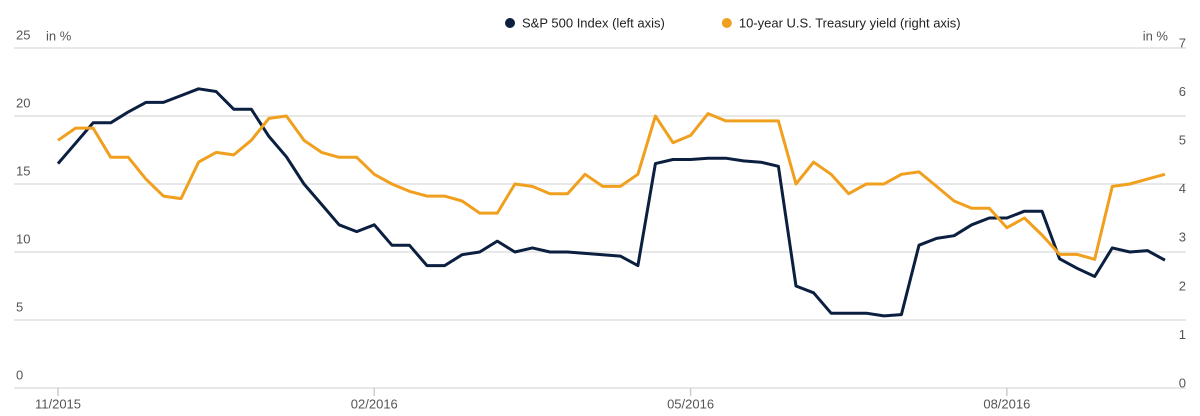  I want to click on legend-label: 10-year U.S. Treasury yield (right axis), so click(850, 22).